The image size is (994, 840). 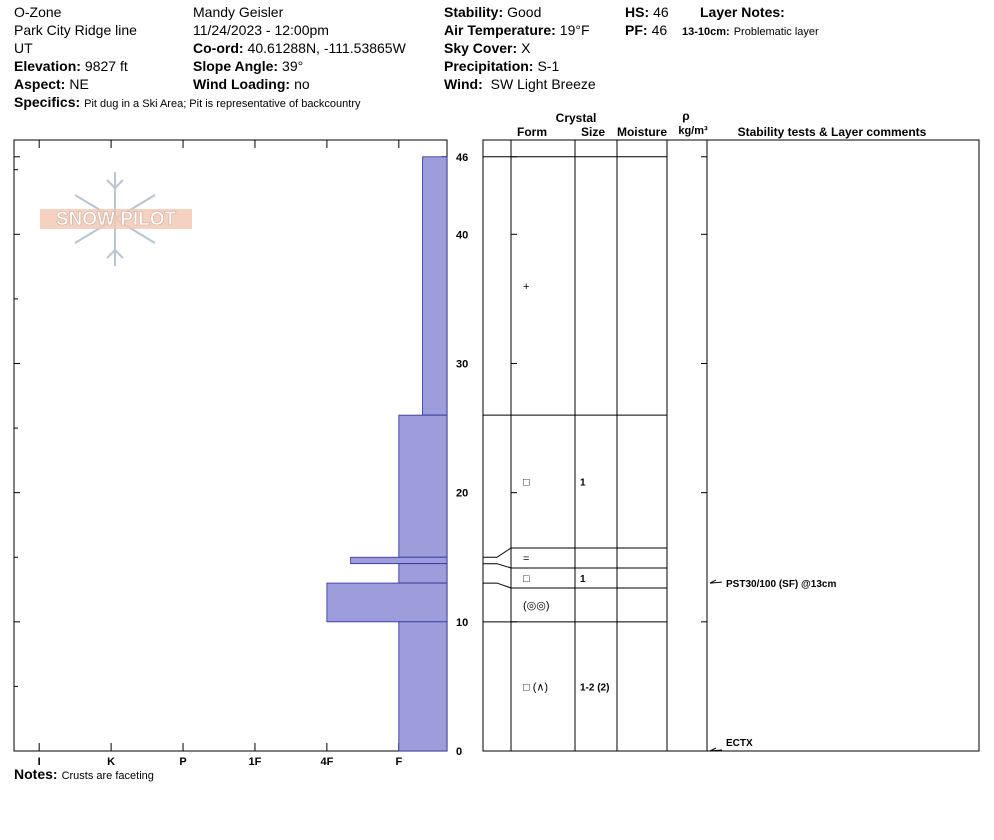 What do you see at coordinates (594, 687) in the screenshot?
I see `crystal-size: 1-2 (2)` at bounding box center [594, 687].